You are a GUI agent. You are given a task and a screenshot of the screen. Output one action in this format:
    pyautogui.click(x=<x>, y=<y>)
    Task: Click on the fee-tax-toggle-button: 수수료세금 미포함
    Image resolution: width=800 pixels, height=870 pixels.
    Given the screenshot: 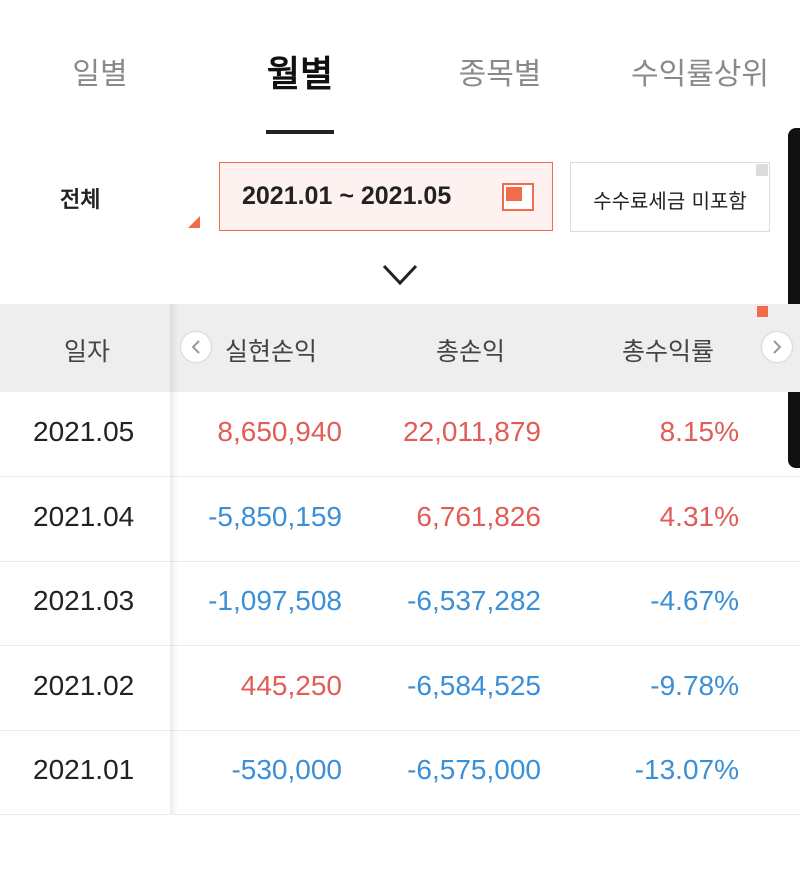 What is the action you would take?
    pyautogui.click(x=670, y=197)
    